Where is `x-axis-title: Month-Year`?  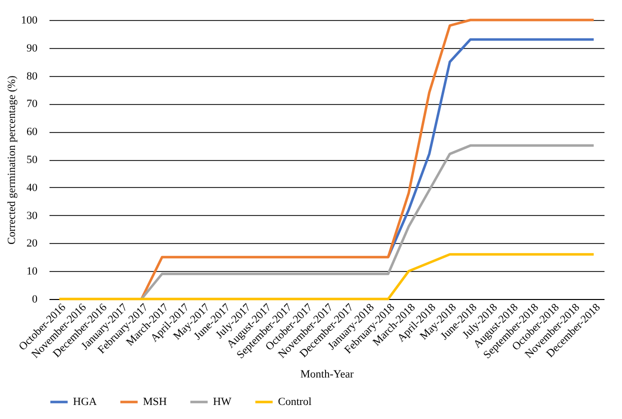 x-axis-title: Month-Year is located at coordinates (327, 374).